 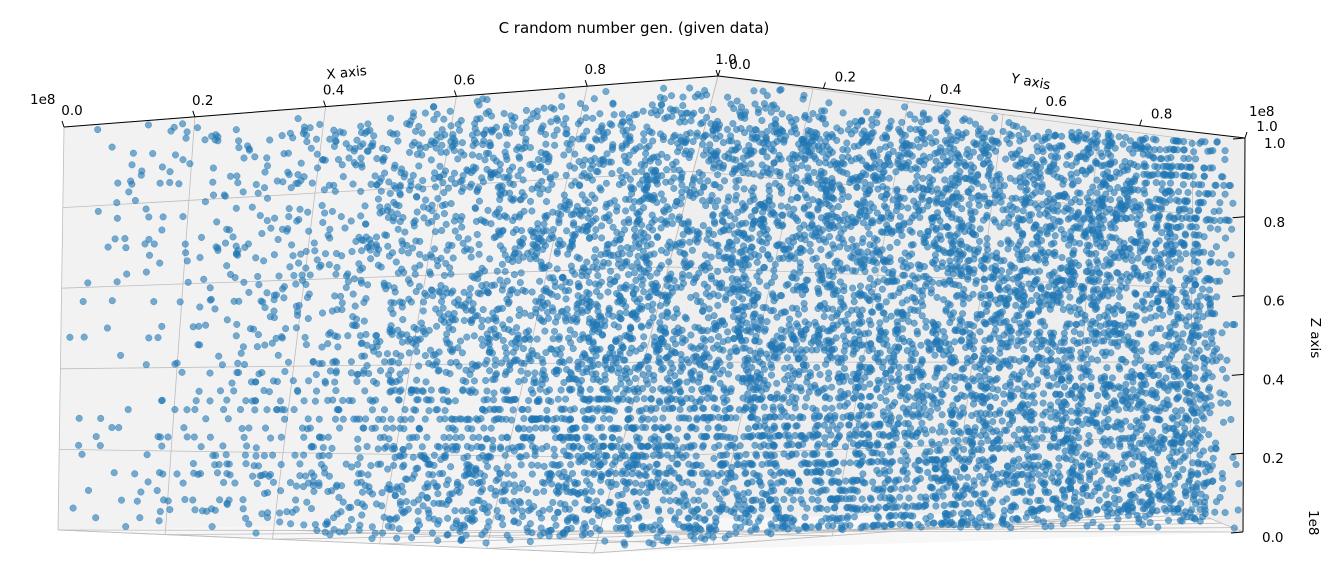 What do you see at coordinates (892, 531) in the screenshot?
I see `grid-line-floor` at bounding box center [892, 531].